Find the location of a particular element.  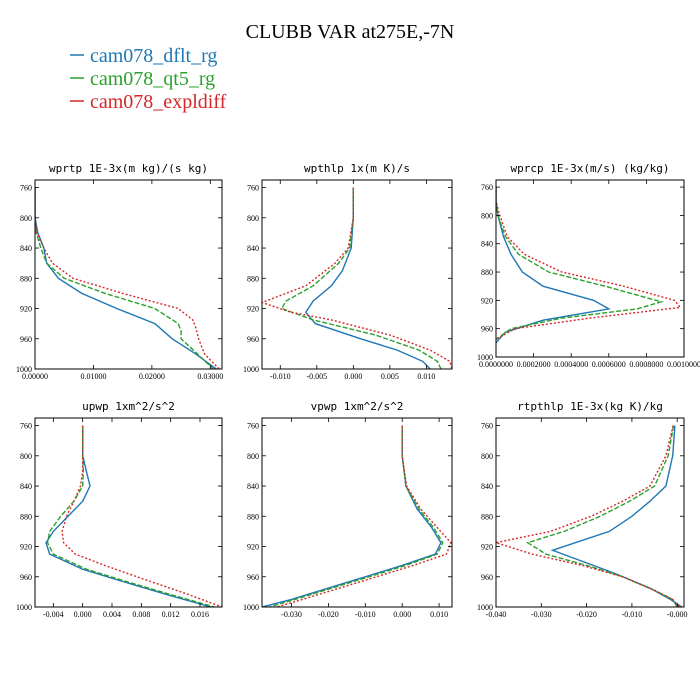

x-tick-label: 0.0006000 is located at coordinates (609, 364).